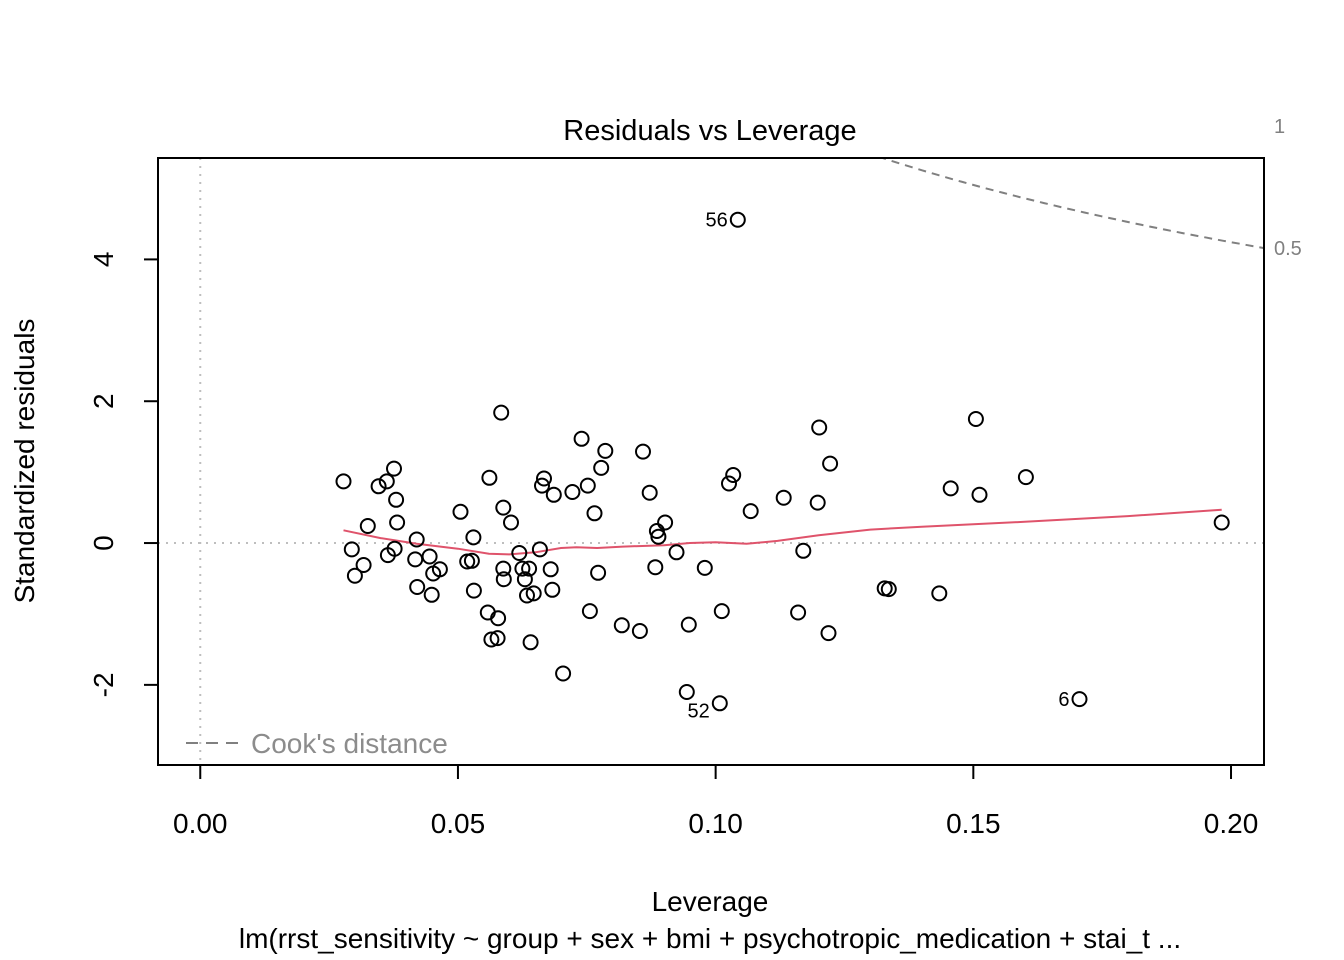 The height and width of the screenshot is (960, 1344). I want to click on x-tick-label-1: 0.05, so click(458, 823).